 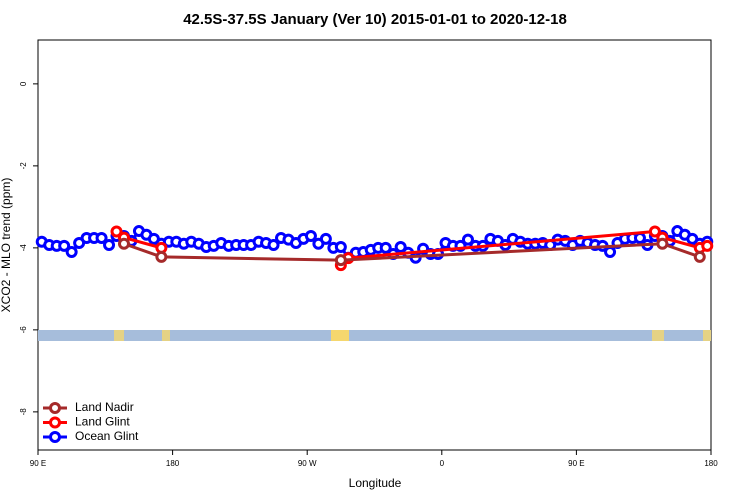 I want to click on y-tick-label: -6, so click(x=23, y=330).